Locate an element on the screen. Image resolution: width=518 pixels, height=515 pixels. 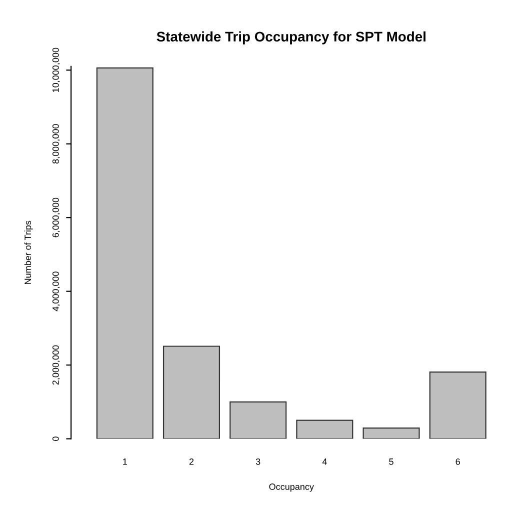
x-axis-title: Occupancy is located at coordinates (291, 488).